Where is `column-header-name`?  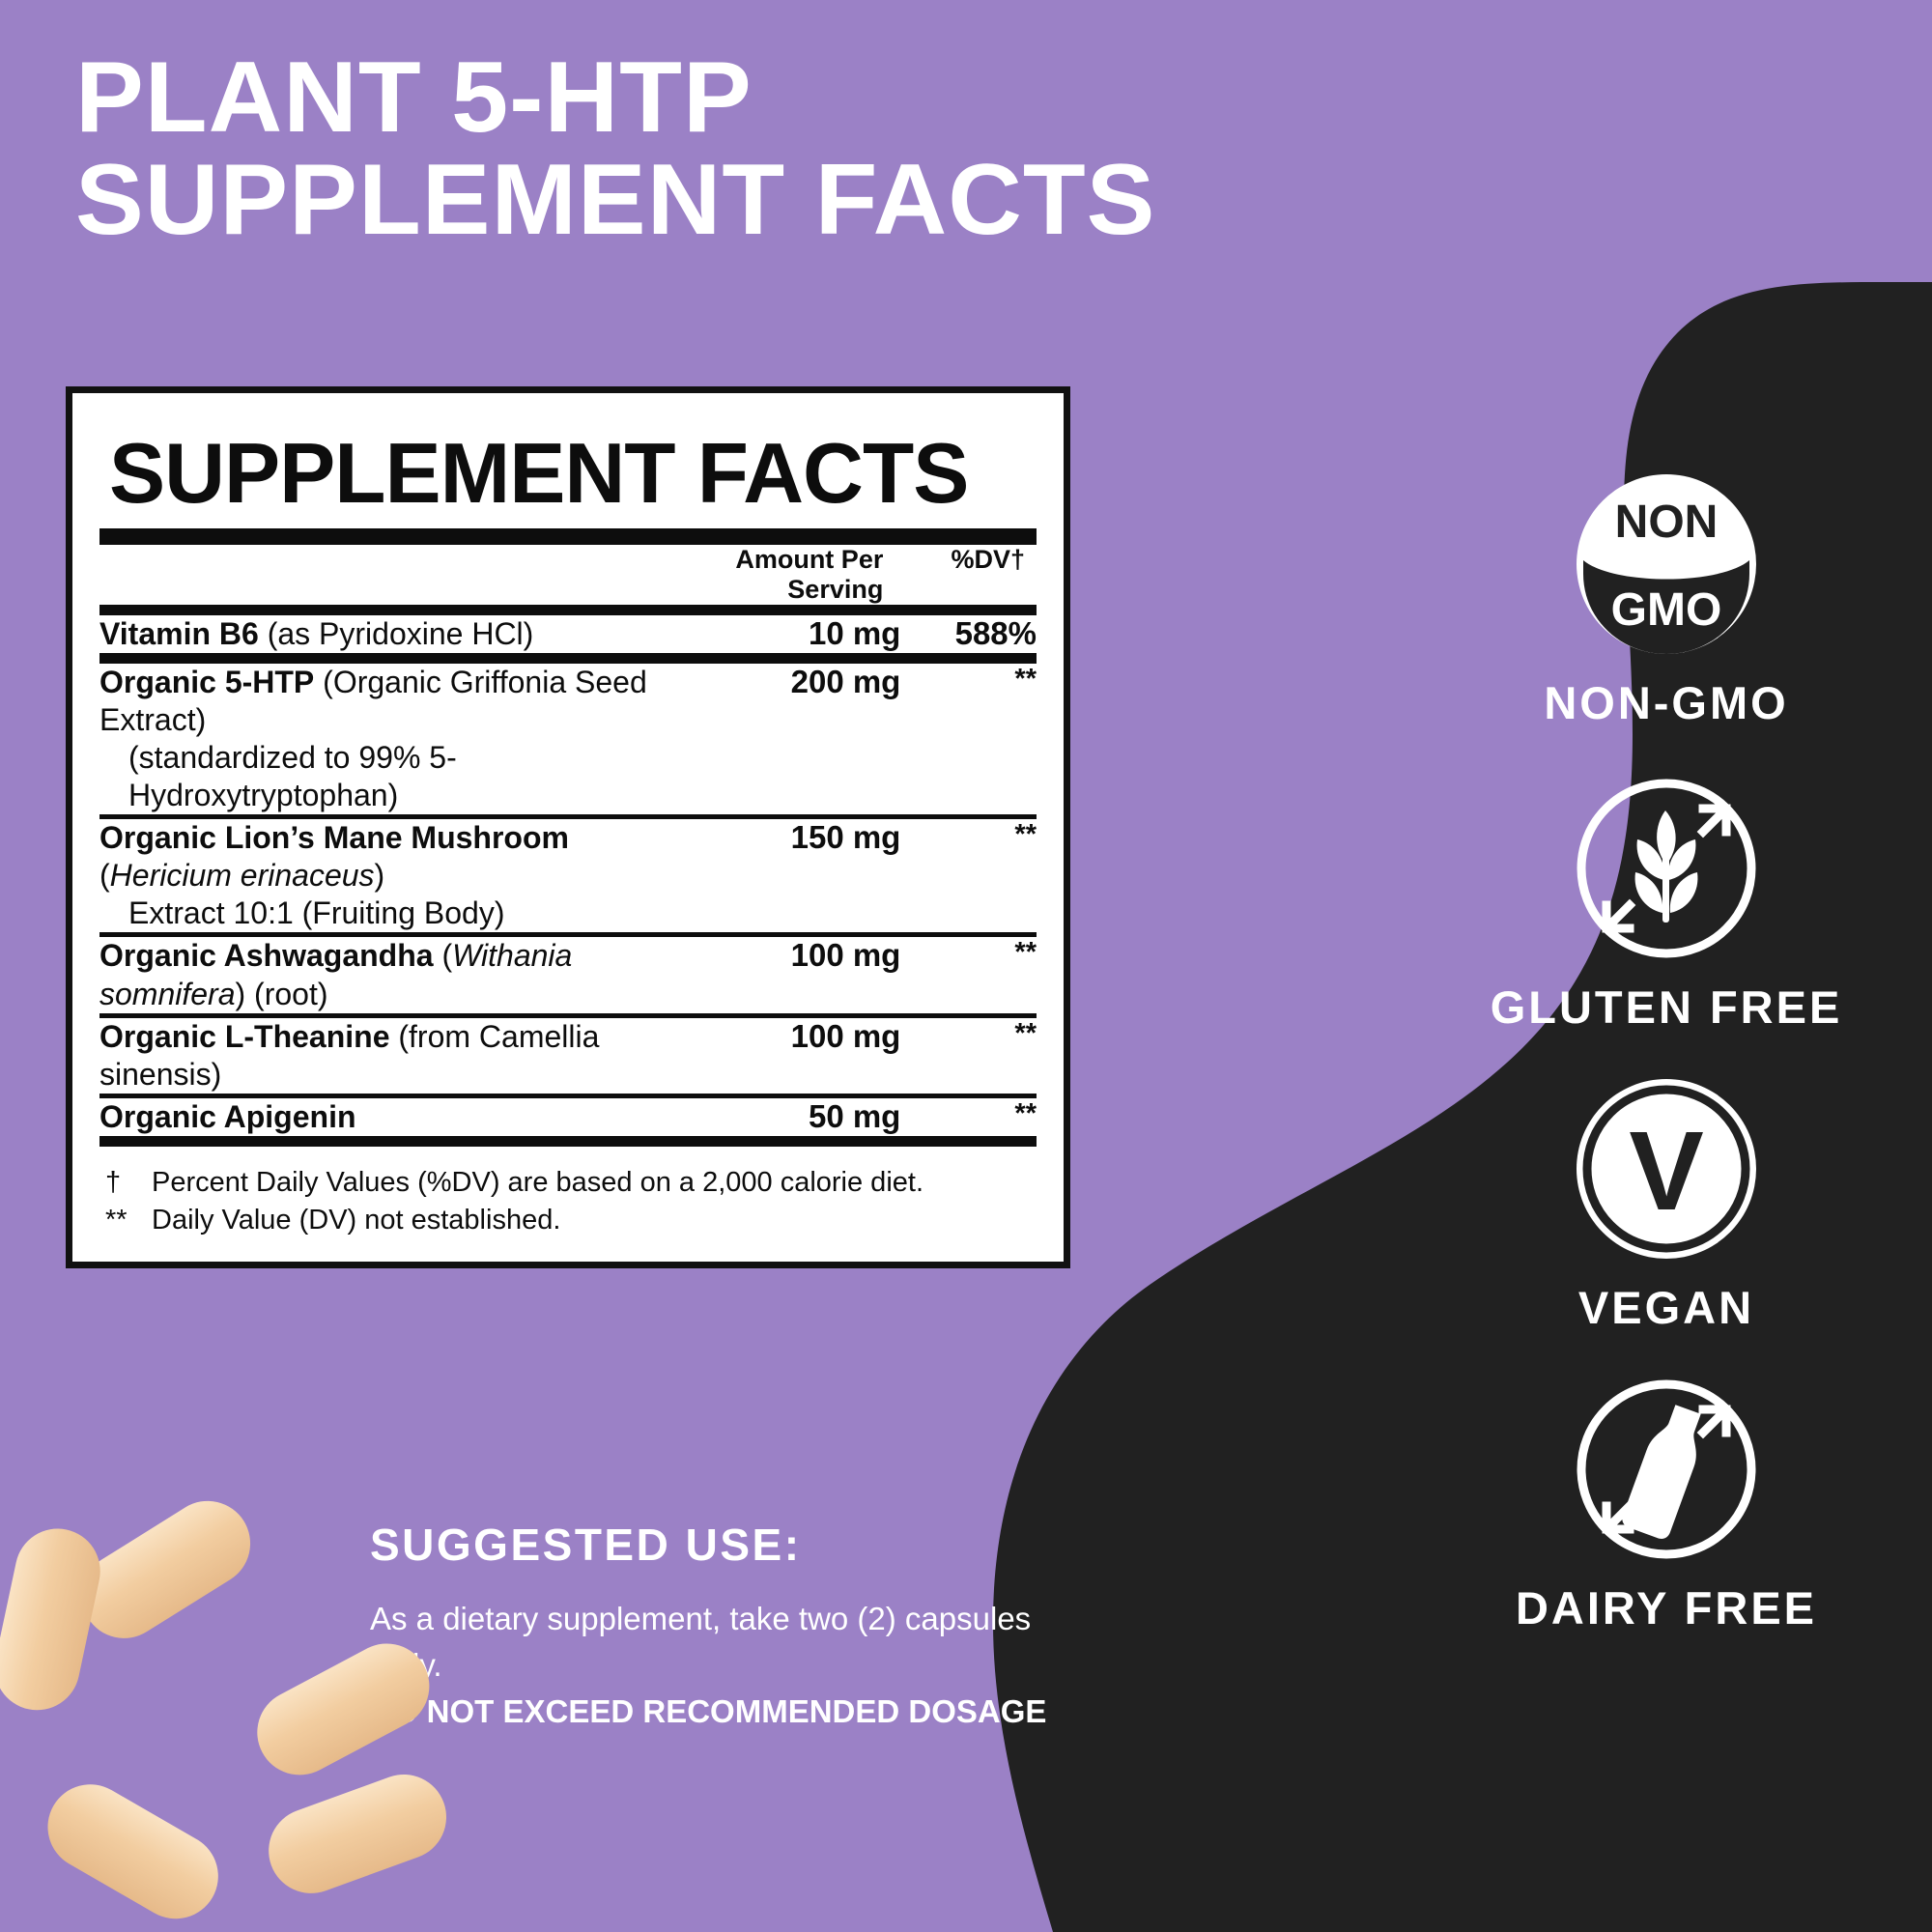 column-header-name is located at coordinates (394, 575).